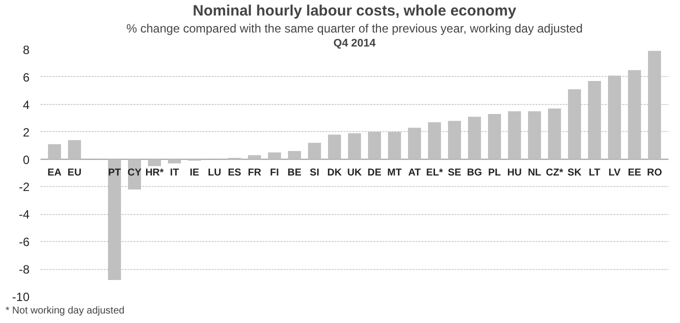  What do you see at coordinates (114, 172) in the screenshot?
I see `x-tick-label: PT` at bounding box center [114, 172].